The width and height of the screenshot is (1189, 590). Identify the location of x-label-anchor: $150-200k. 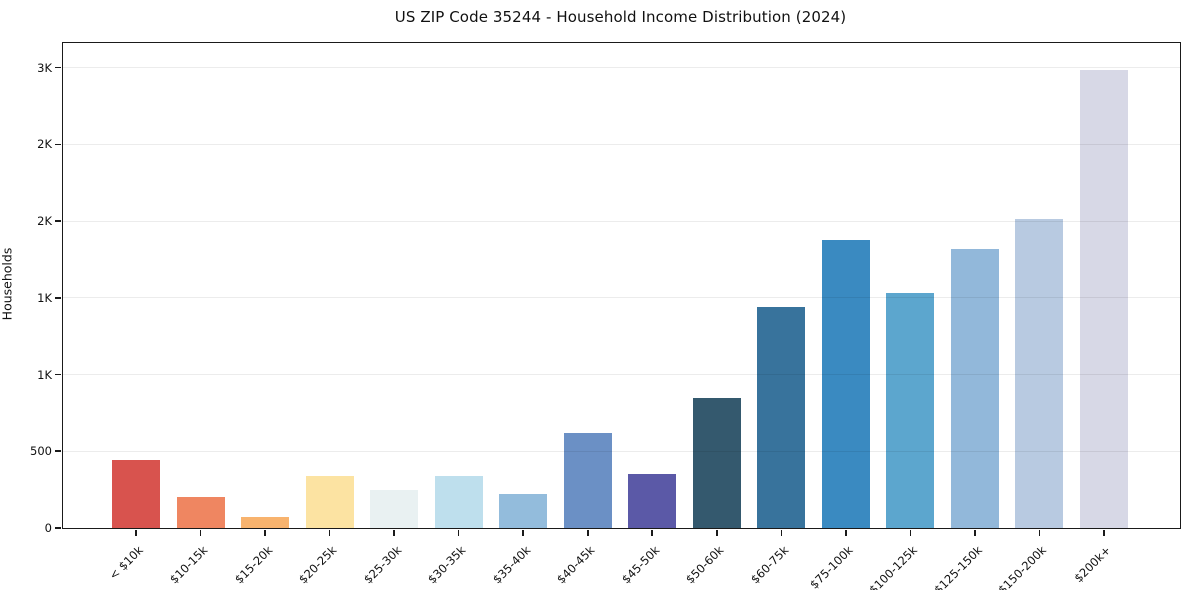
(1013, 564).